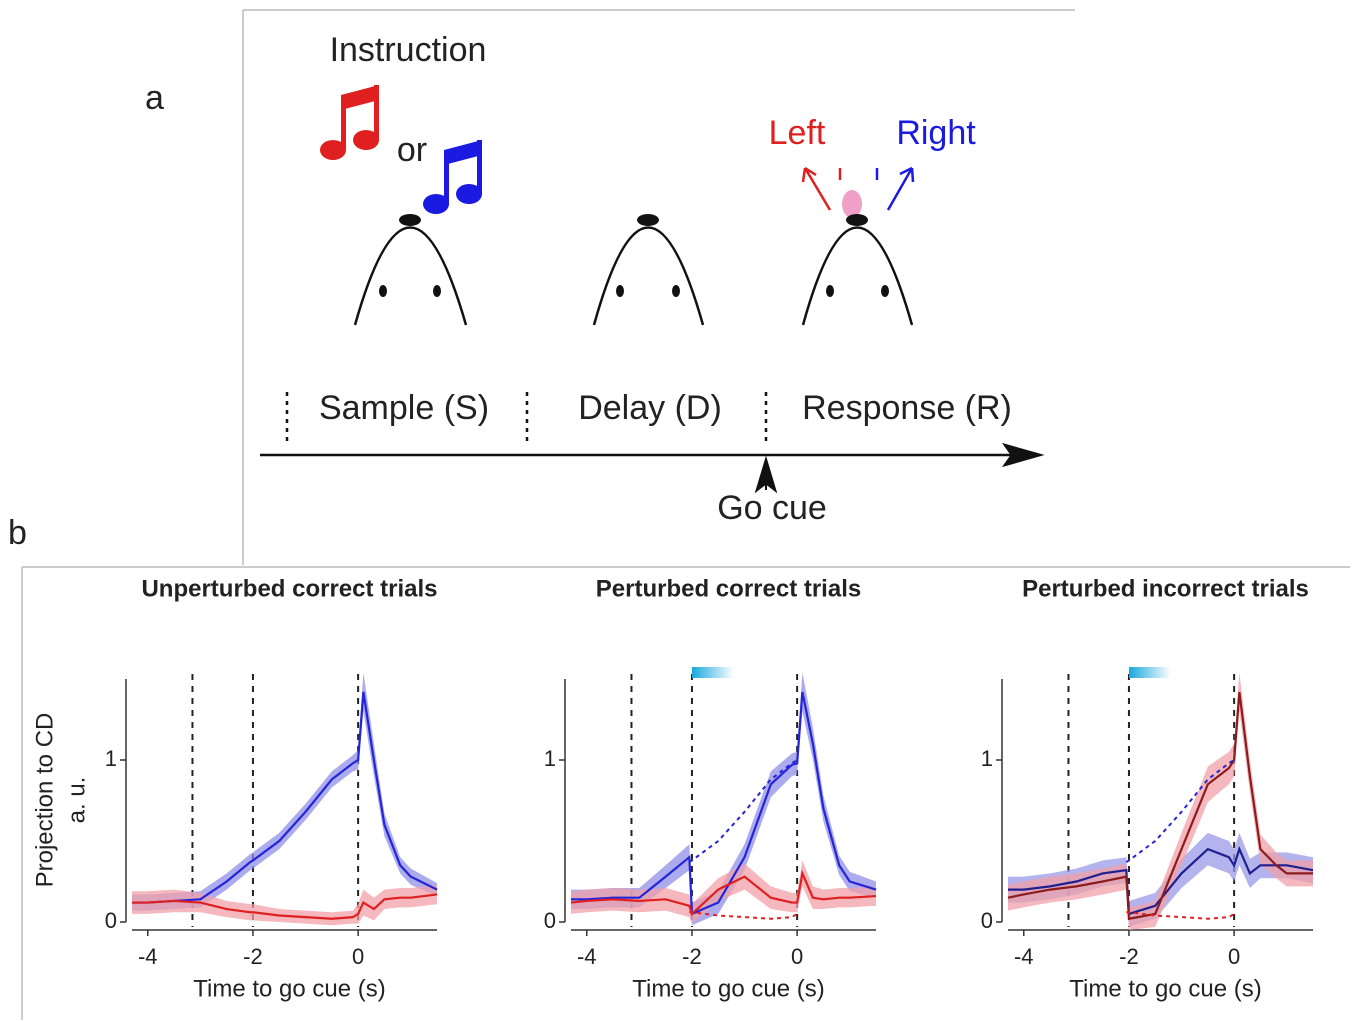 Image resolution: width=1358 pixels, height=1021 pixels. Describe the element at coordinates (728, 588) in the screenshot. I see `chart-title: Perturbed correct trials` at that location.